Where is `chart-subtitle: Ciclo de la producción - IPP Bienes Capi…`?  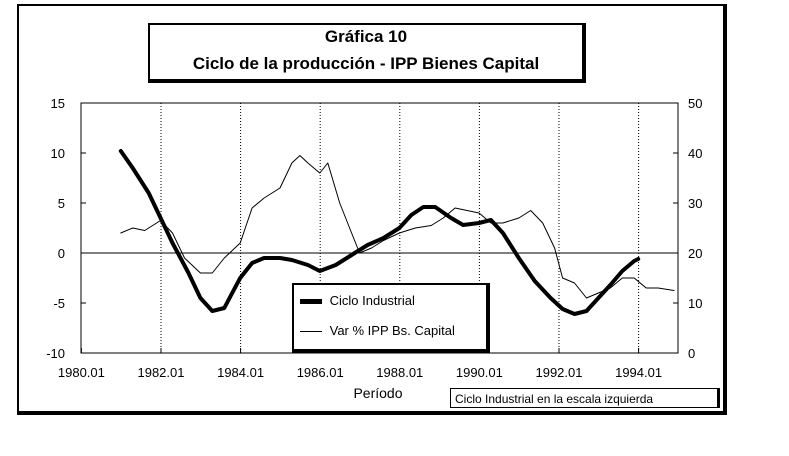 chart-subtitle: Ciclo de la producción - IPP Bienes Capi… is located at coordinates (366, 63).